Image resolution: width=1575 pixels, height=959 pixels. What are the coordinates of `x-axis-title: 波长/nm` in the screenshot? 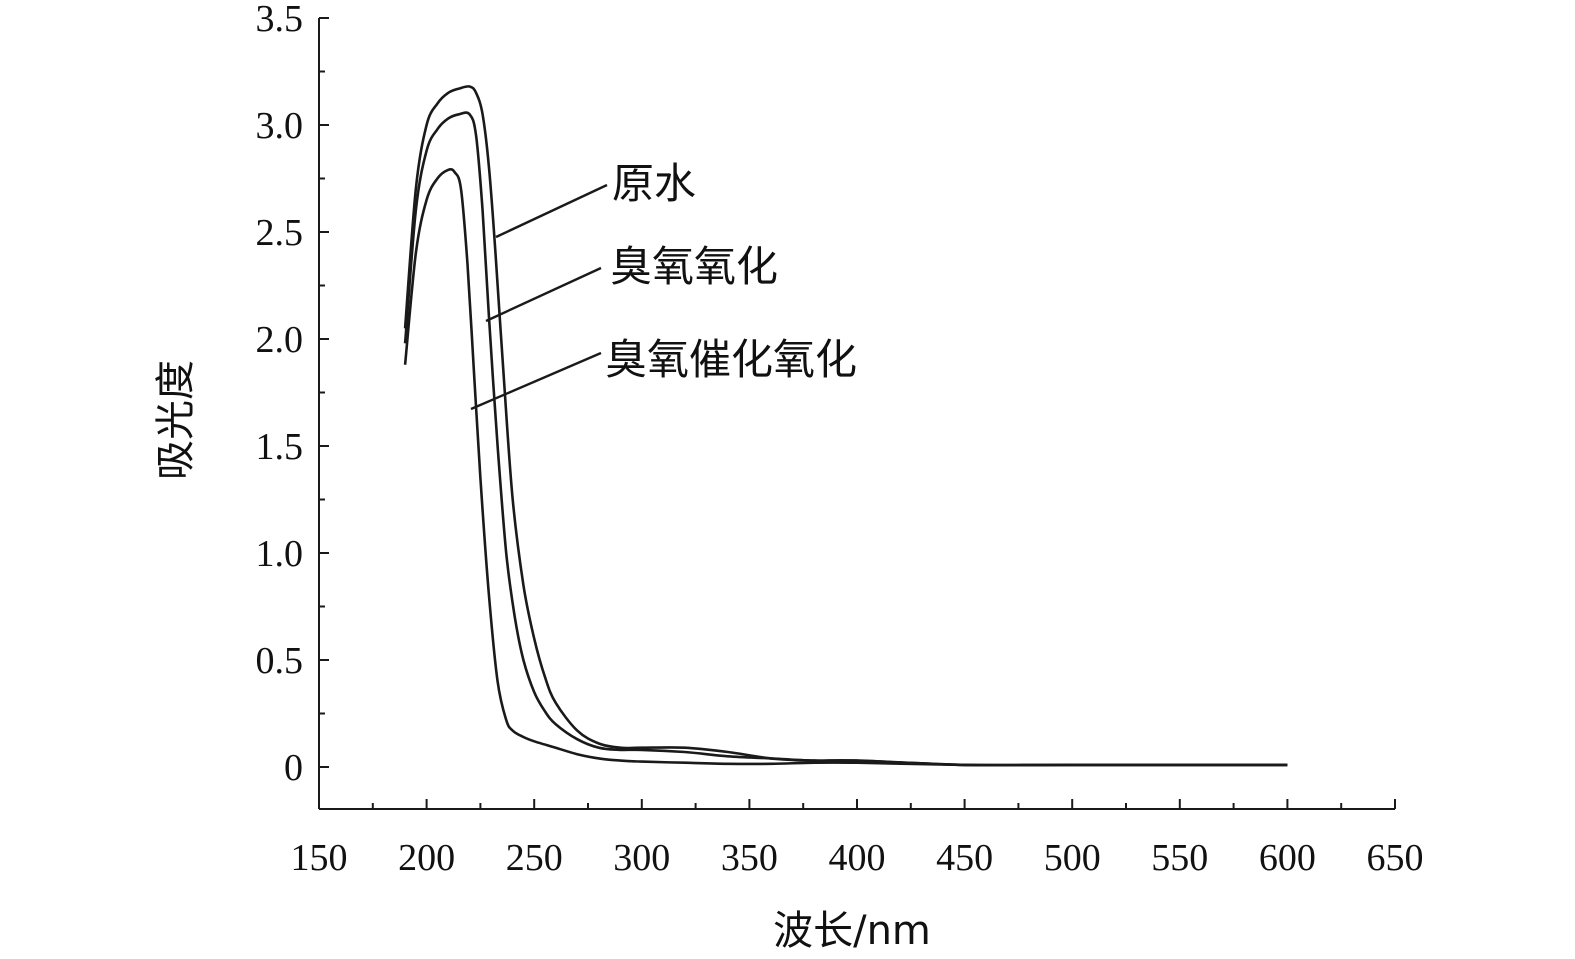 It's located at (852, 931).